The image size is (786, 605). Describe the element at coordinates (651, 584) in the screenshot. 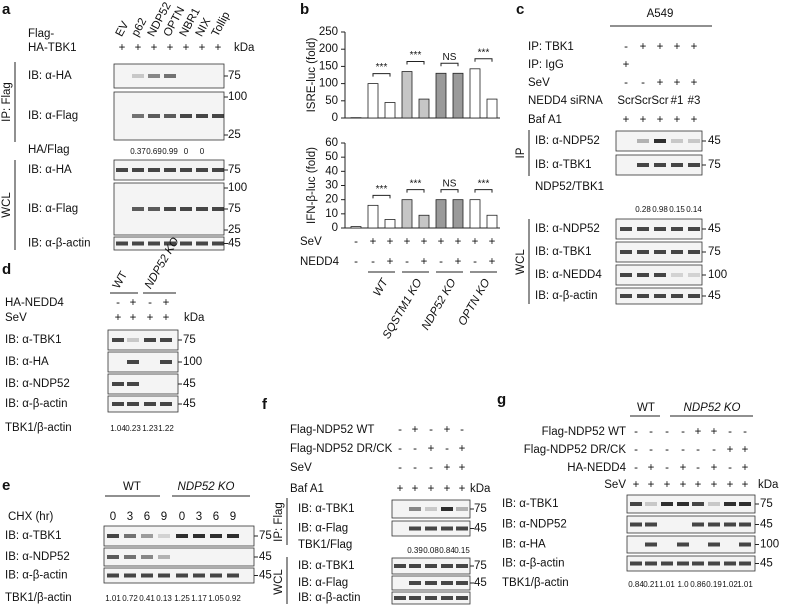

I see `ratio-value: 0.21` at that location.